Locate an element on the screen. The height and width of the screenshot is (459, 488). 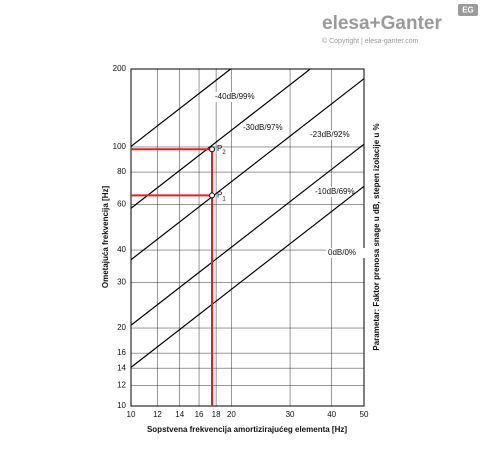
point-label: P1 is located at coordinates (221, 196).